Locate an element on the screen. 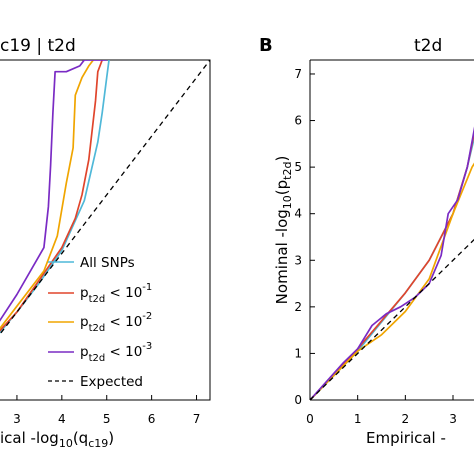  y-tick-label: 7 is located at coordinates (298, 74).